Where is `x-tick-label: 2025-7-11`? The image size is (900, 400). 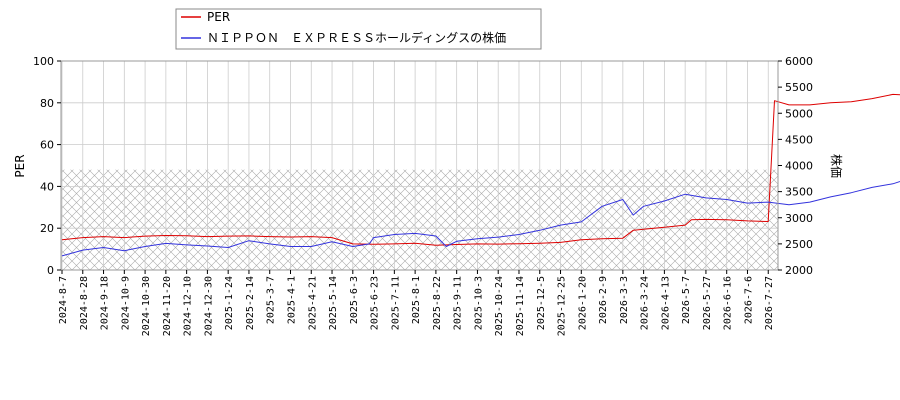
x-tick-label: 2025-7-11 is located at coordinates (395, 303).